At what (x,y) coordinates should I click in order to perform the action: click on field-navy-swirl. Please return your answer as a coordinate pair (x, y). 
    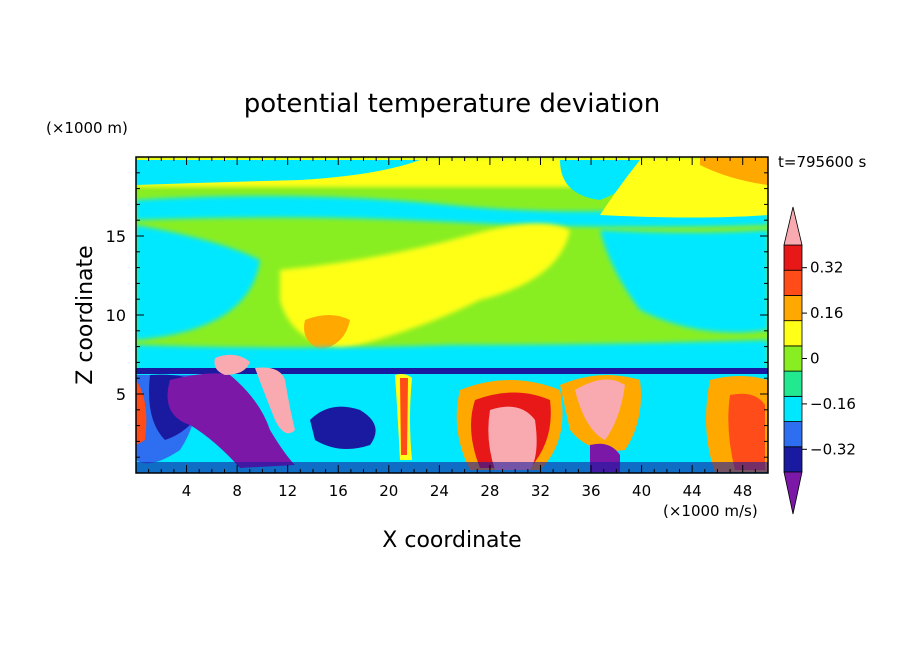
    Looking at the image, I should click on (343, 427).